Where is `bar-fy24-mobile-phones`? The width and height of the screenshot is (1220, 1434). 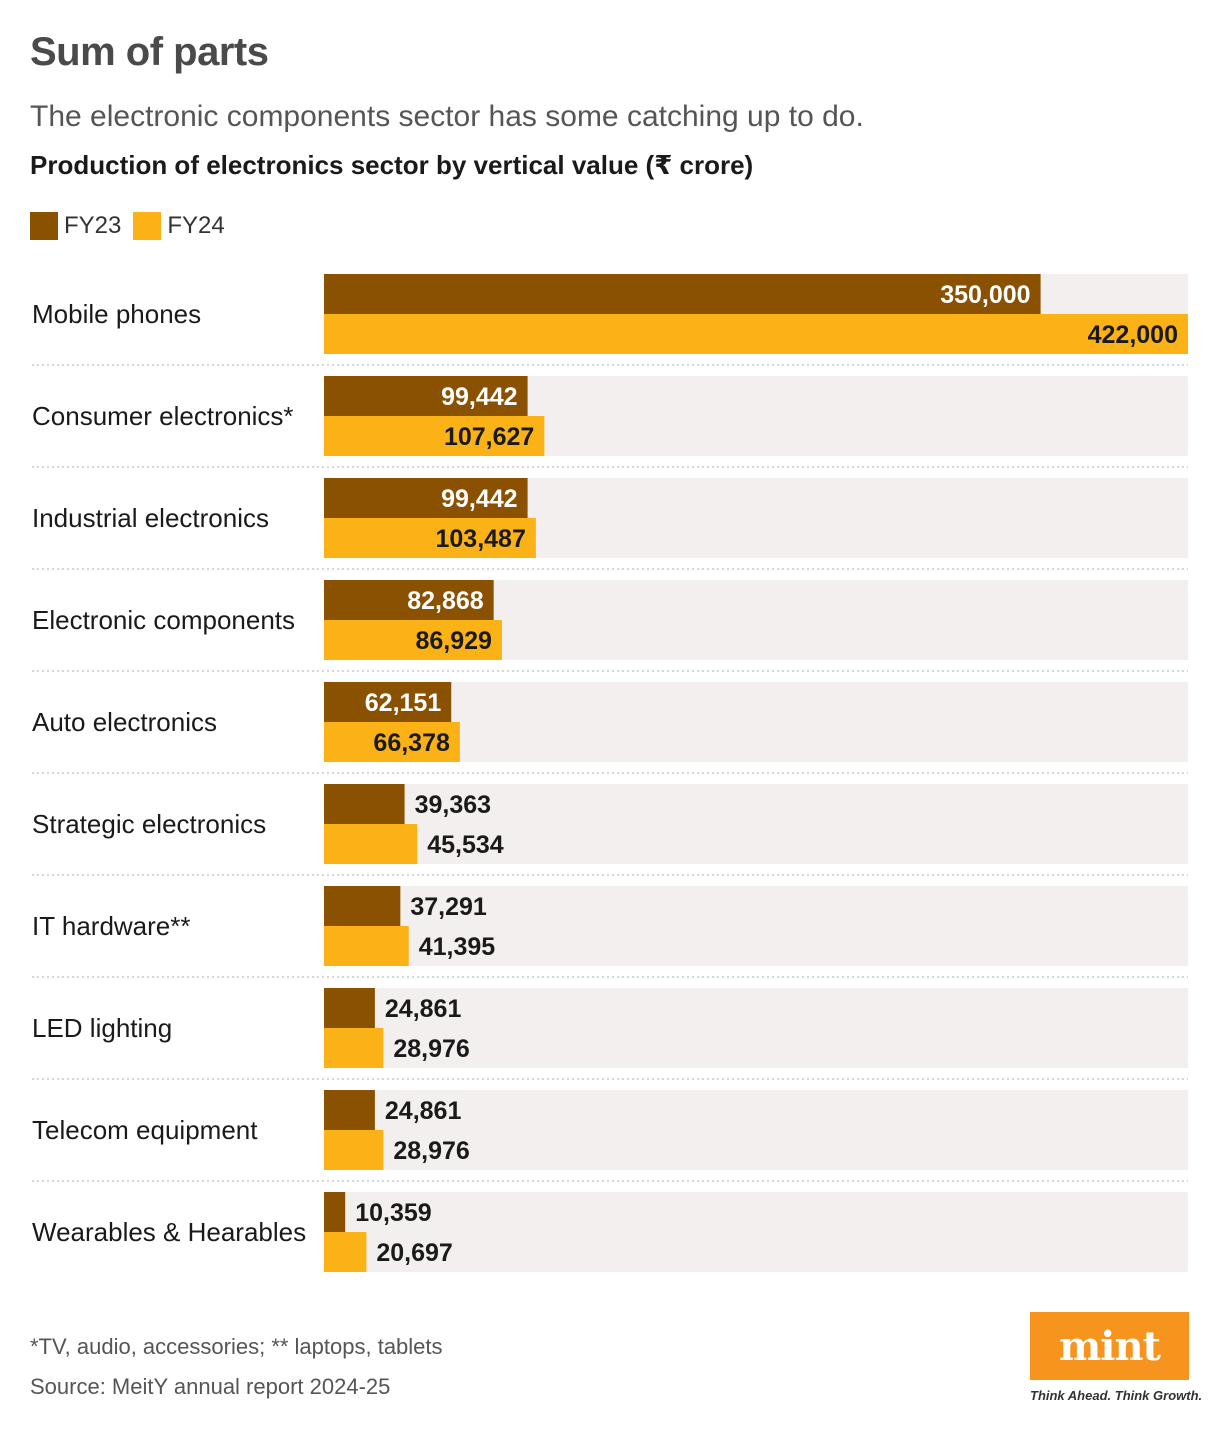 bar-fy24-mobile-phones is located at coordinates (756, 334).